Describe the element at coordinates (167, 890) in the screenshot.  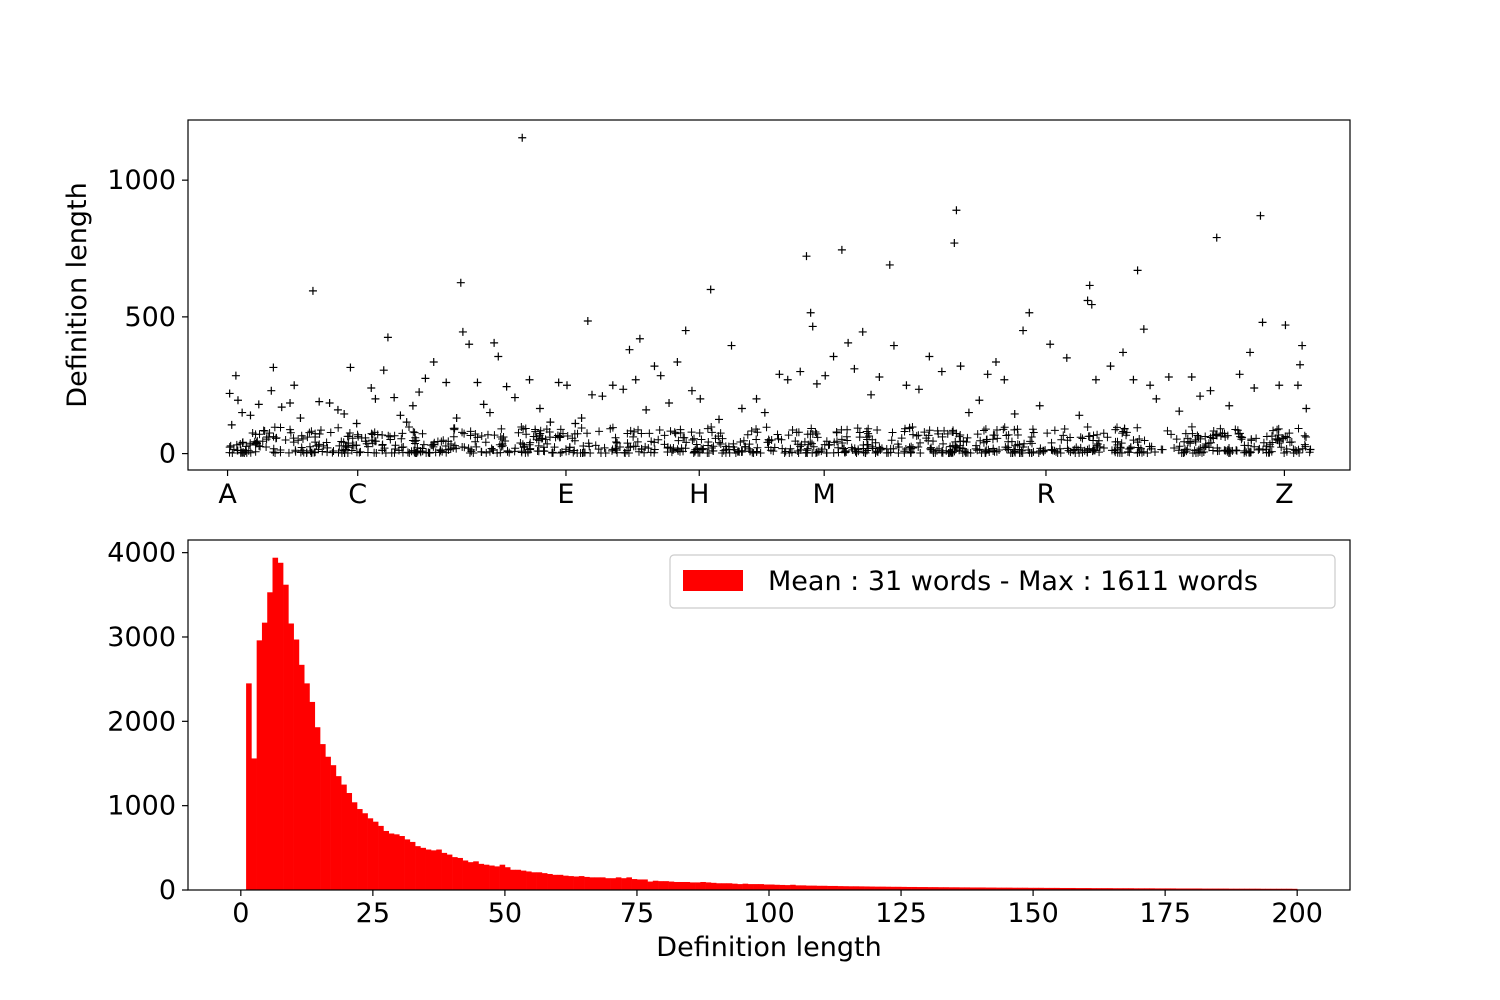
I see `histogram-y-tick-label: 0` at that location.